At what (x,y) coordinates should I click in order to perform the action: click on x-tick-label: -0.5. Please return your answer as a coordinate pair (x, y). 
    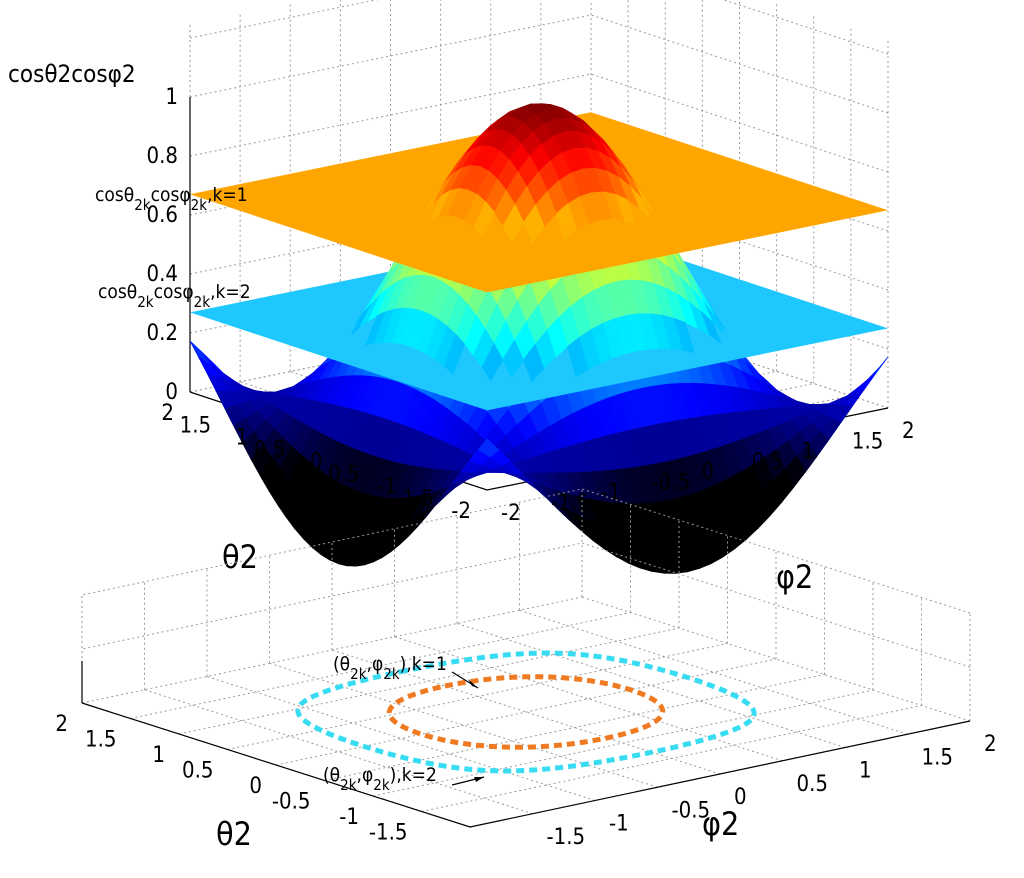
    Looking at the image, I should click on (340, 474).